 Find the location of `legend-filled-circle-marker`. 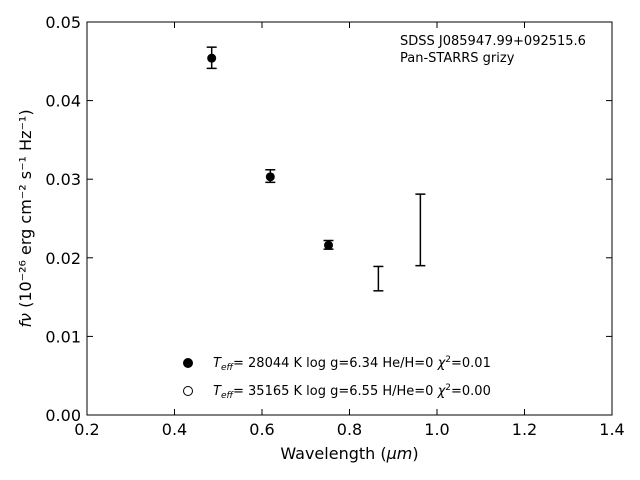

legend-filled-circle-marker is located at coordinates (188, 363).